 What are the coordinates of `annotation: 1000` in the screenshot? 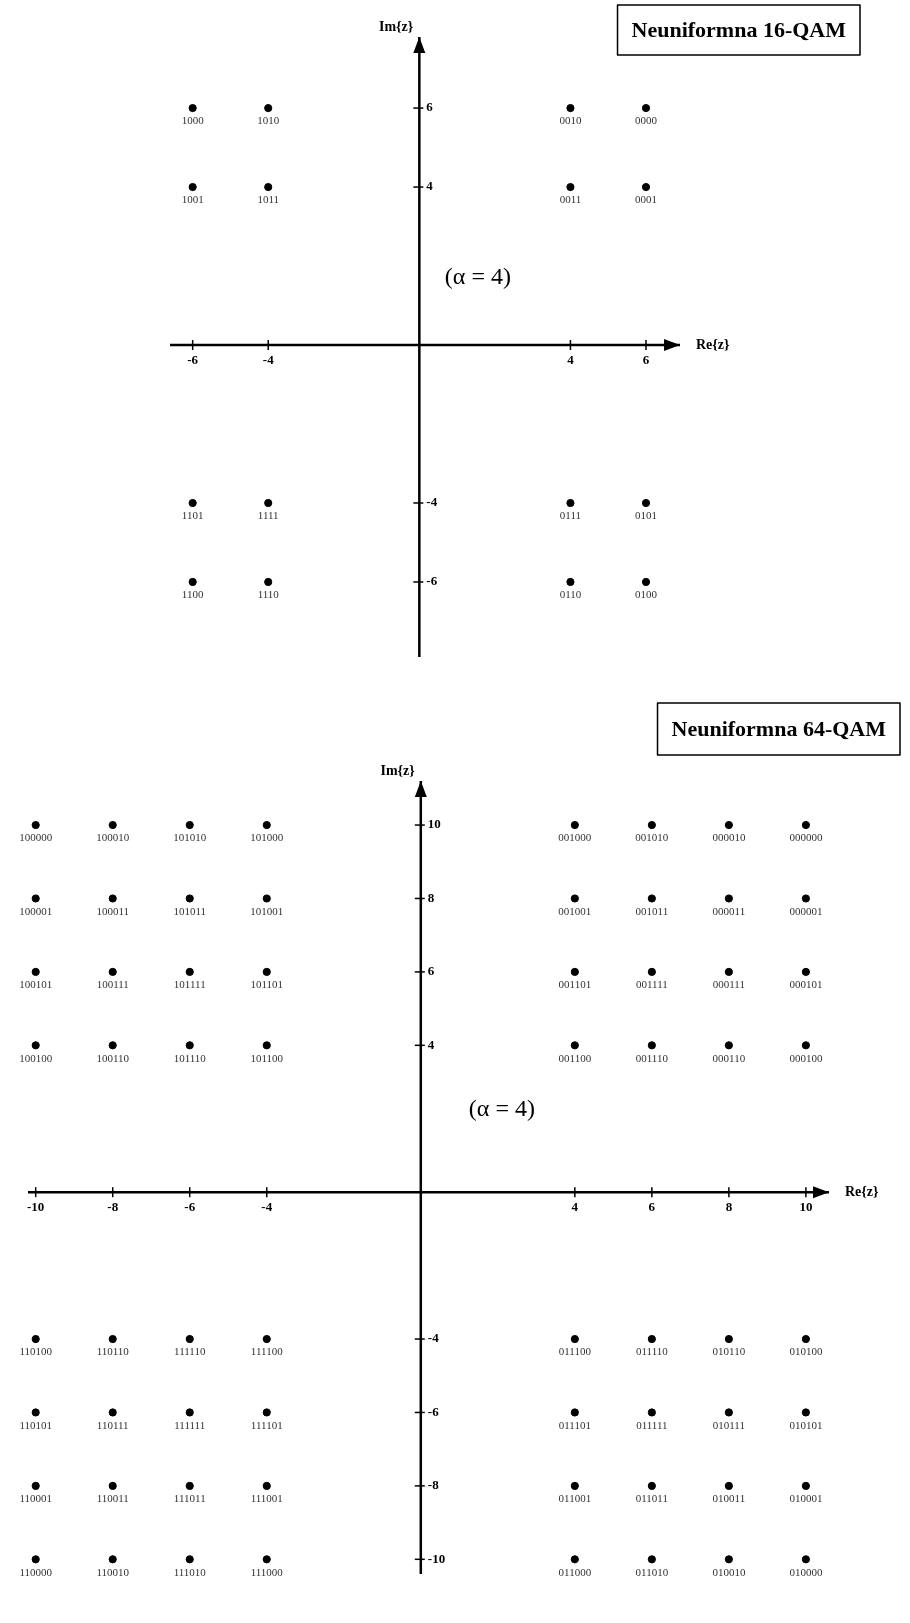 It's located at (193, 120).